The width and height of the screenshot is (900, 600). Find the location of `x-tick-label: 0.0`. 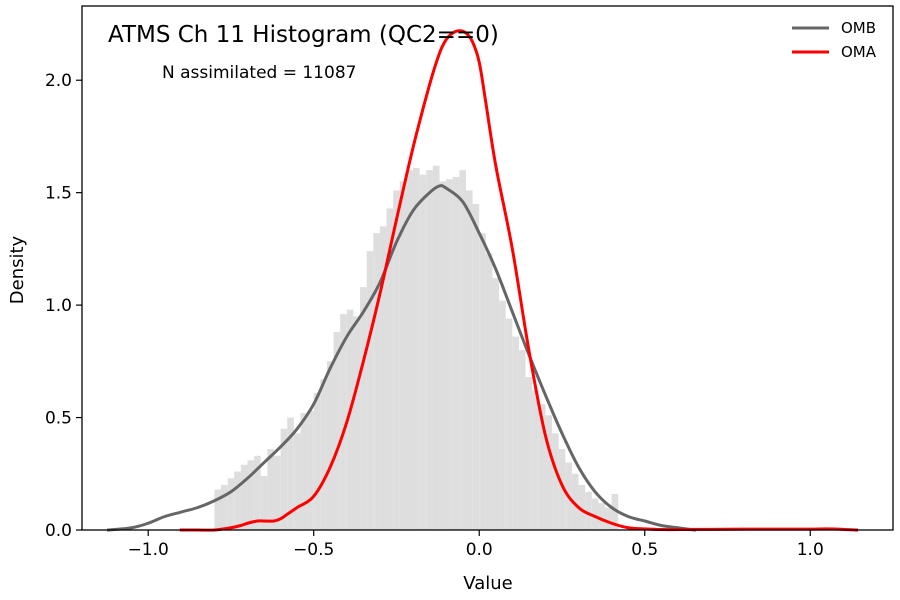

x-tick-label: 0.0 is located at coordinates (479, 550).